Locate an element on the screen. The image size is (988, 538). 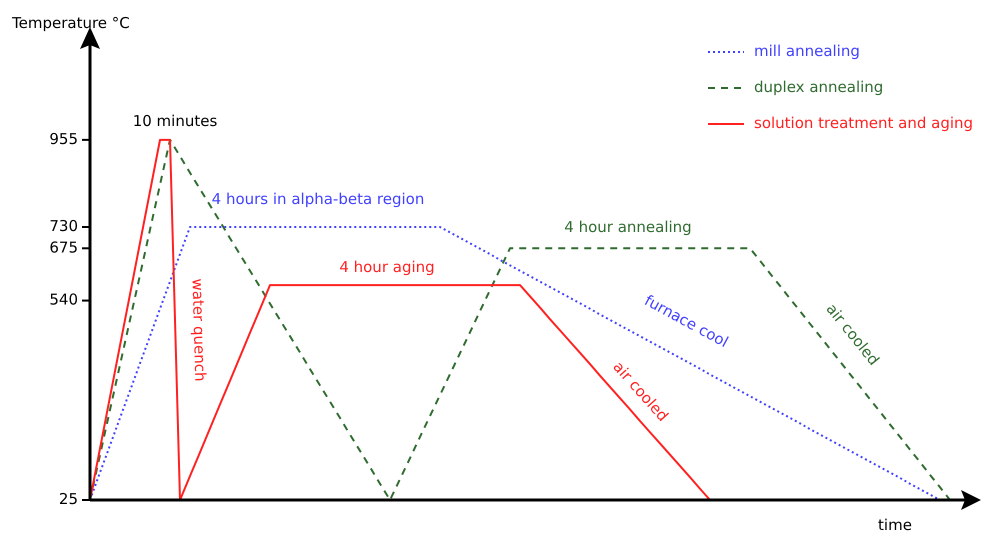
y-tick-label: 25 is located at coordinates (68, 499).